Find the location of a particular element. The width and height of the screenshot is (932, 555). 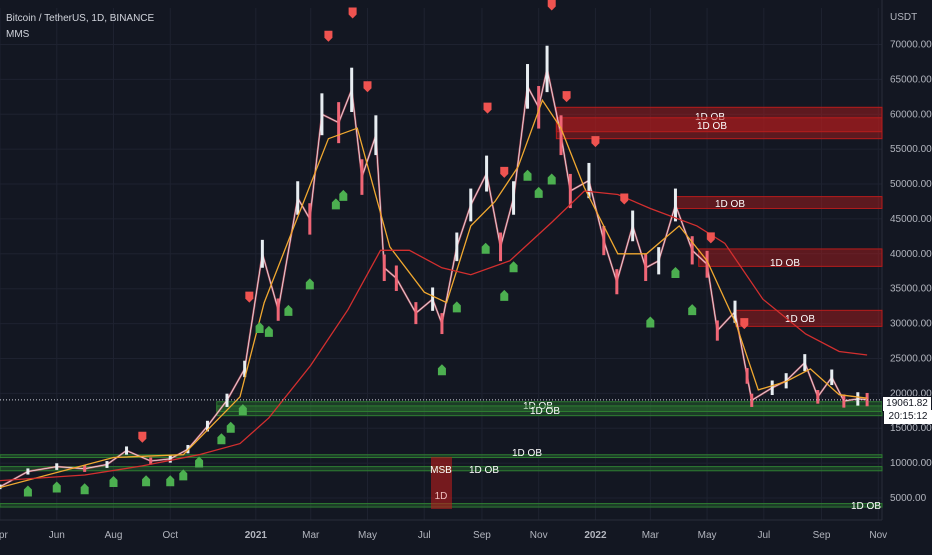

x-tick-label: Oct is located at coordinates (170, 535).